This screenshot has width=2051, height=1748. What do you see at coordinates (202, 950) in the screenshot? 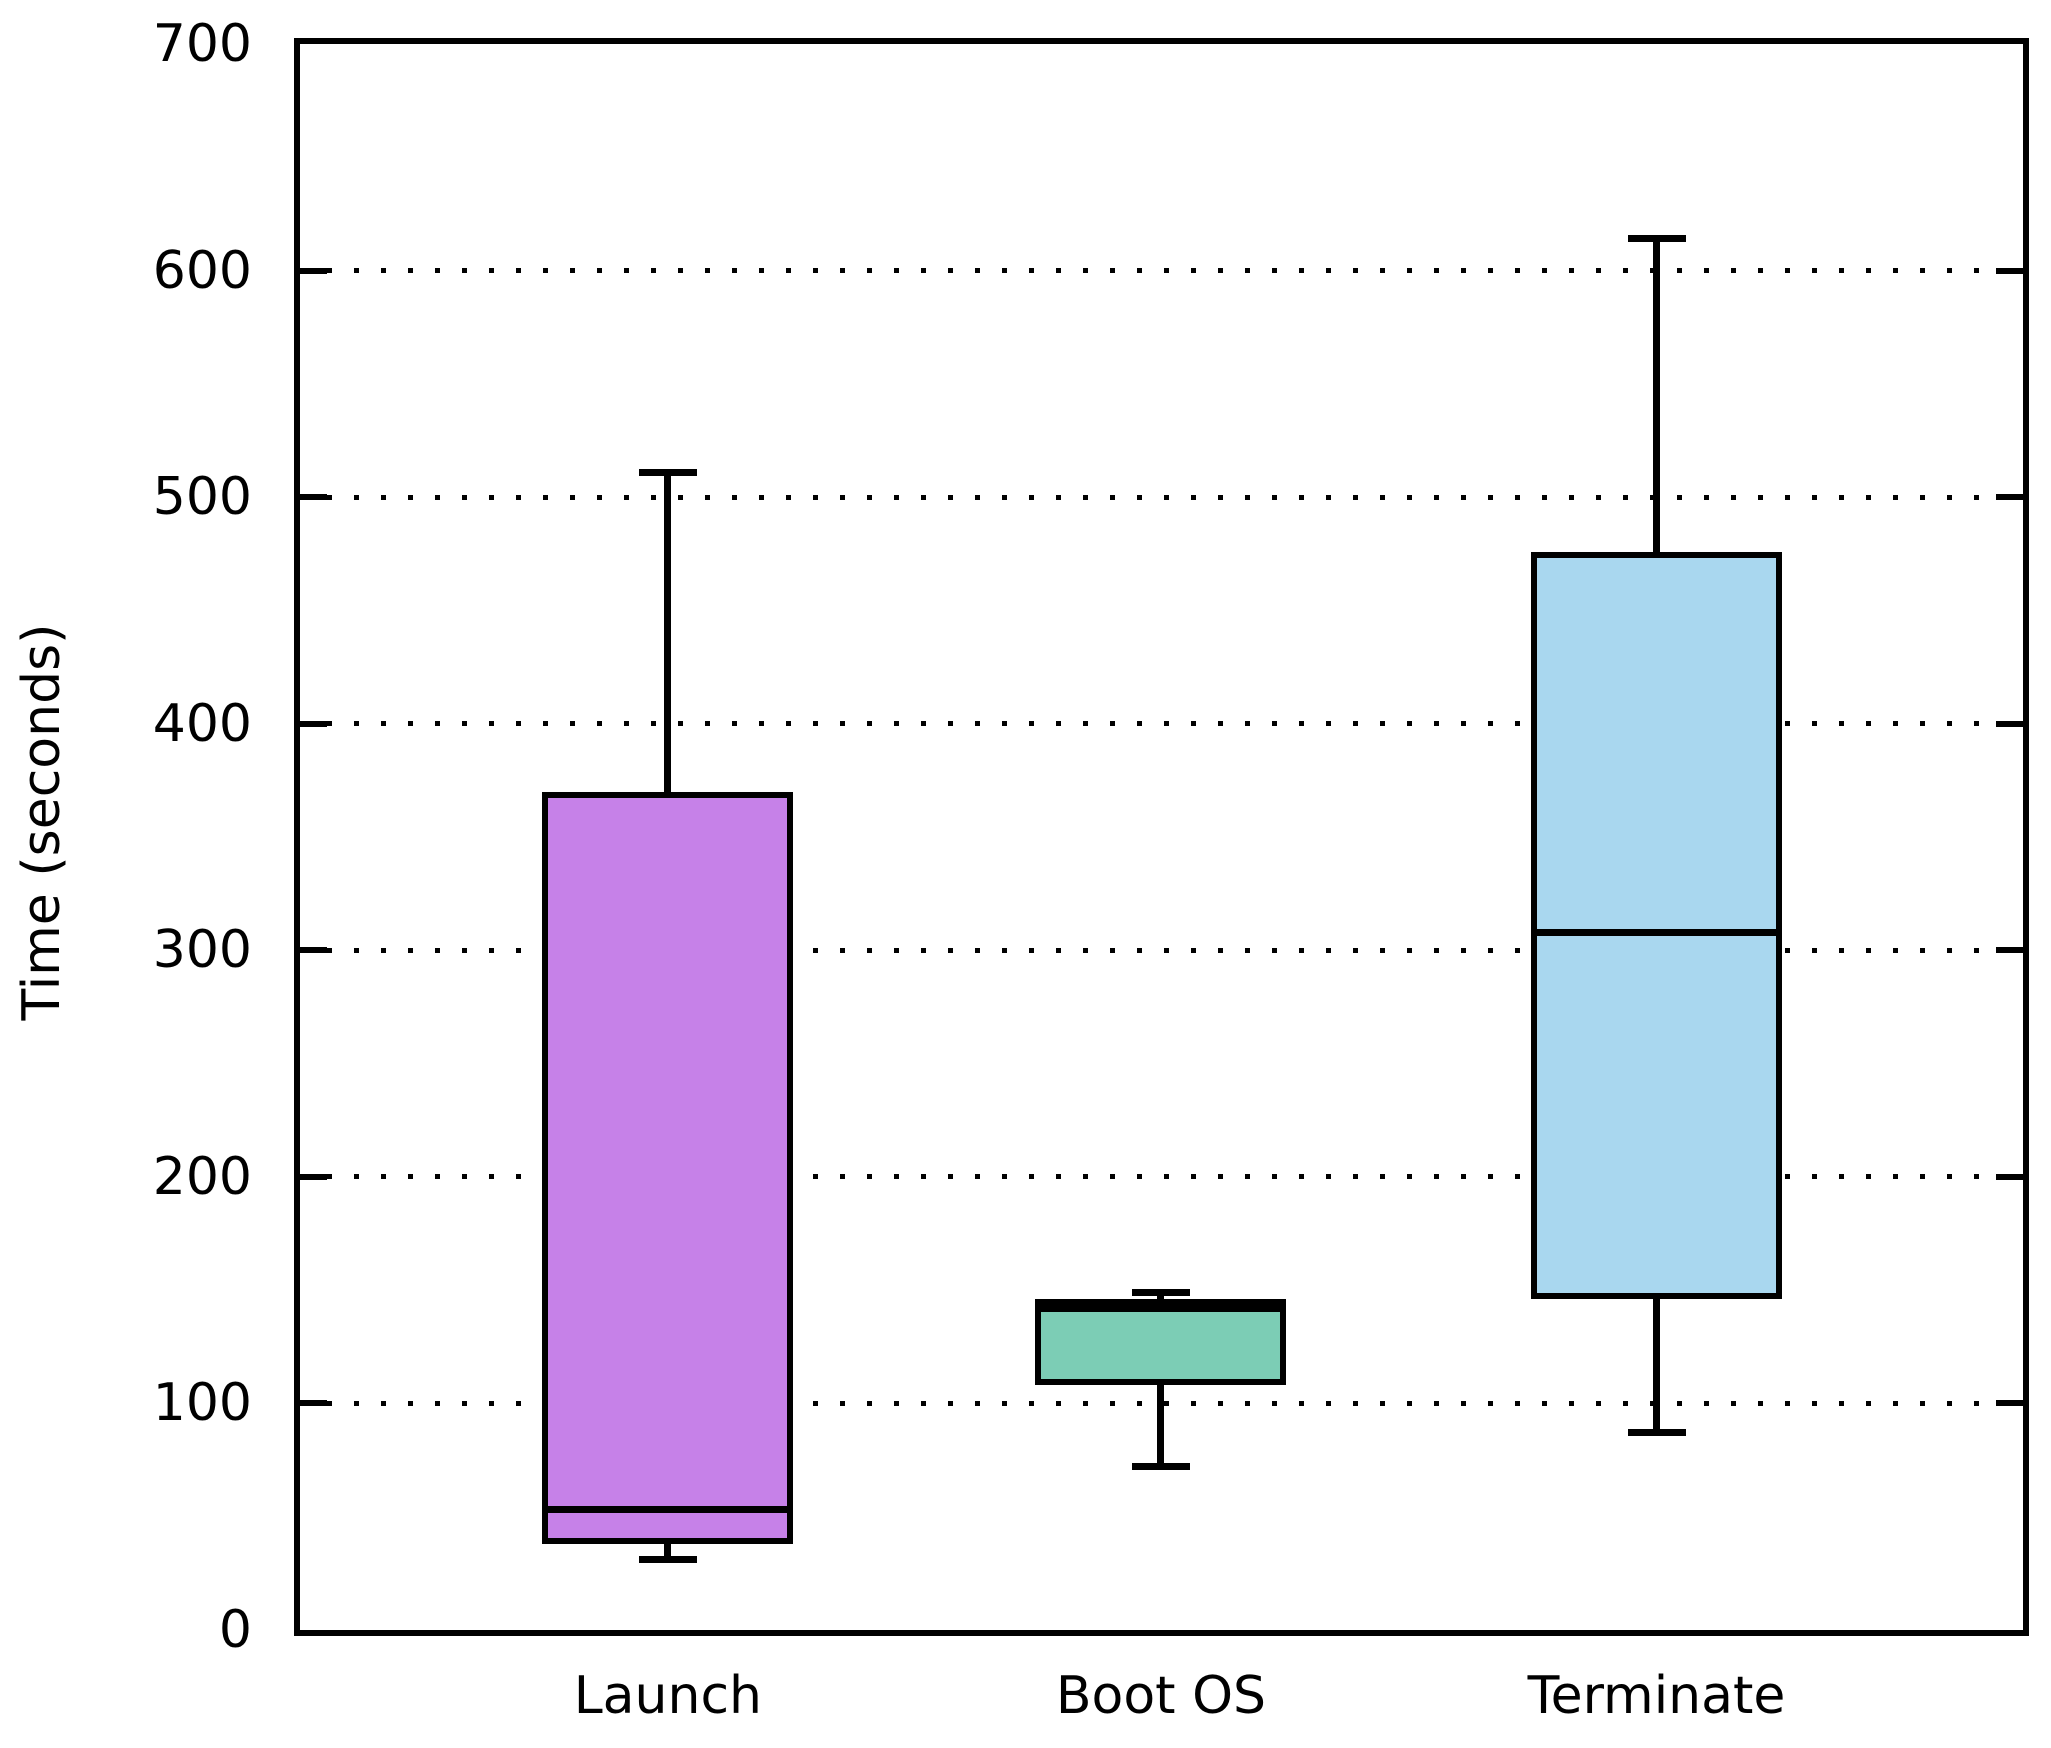
I see `y-tick-label-300: 300` at bounding box center [202, 950].